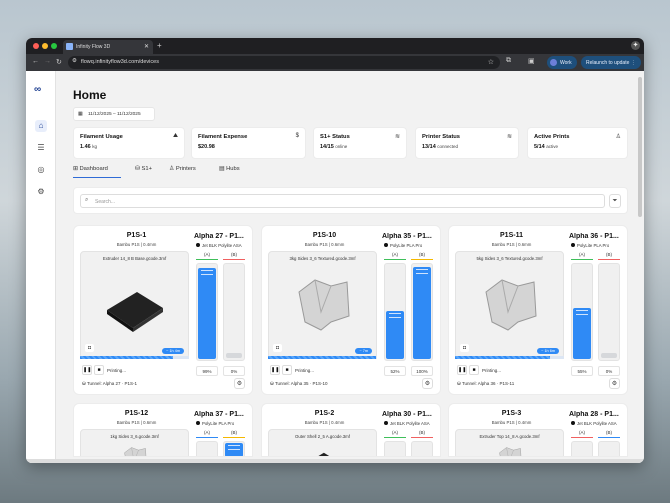  Describe the element at coordinates (582, 434) in the screenshot. I see `slot-label: (A)` at that location.